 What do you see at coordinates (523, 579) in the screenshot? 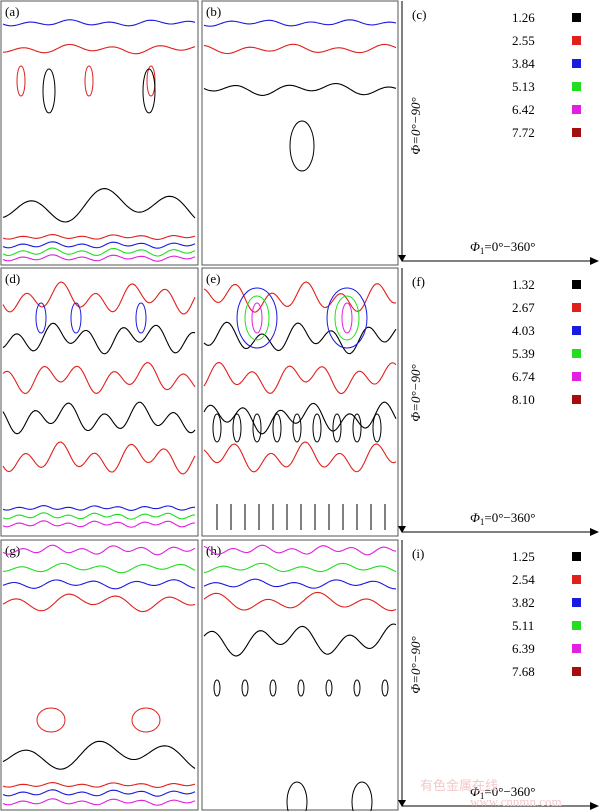
I see `legend-label: 2.54` at bounding box center [523, 579].